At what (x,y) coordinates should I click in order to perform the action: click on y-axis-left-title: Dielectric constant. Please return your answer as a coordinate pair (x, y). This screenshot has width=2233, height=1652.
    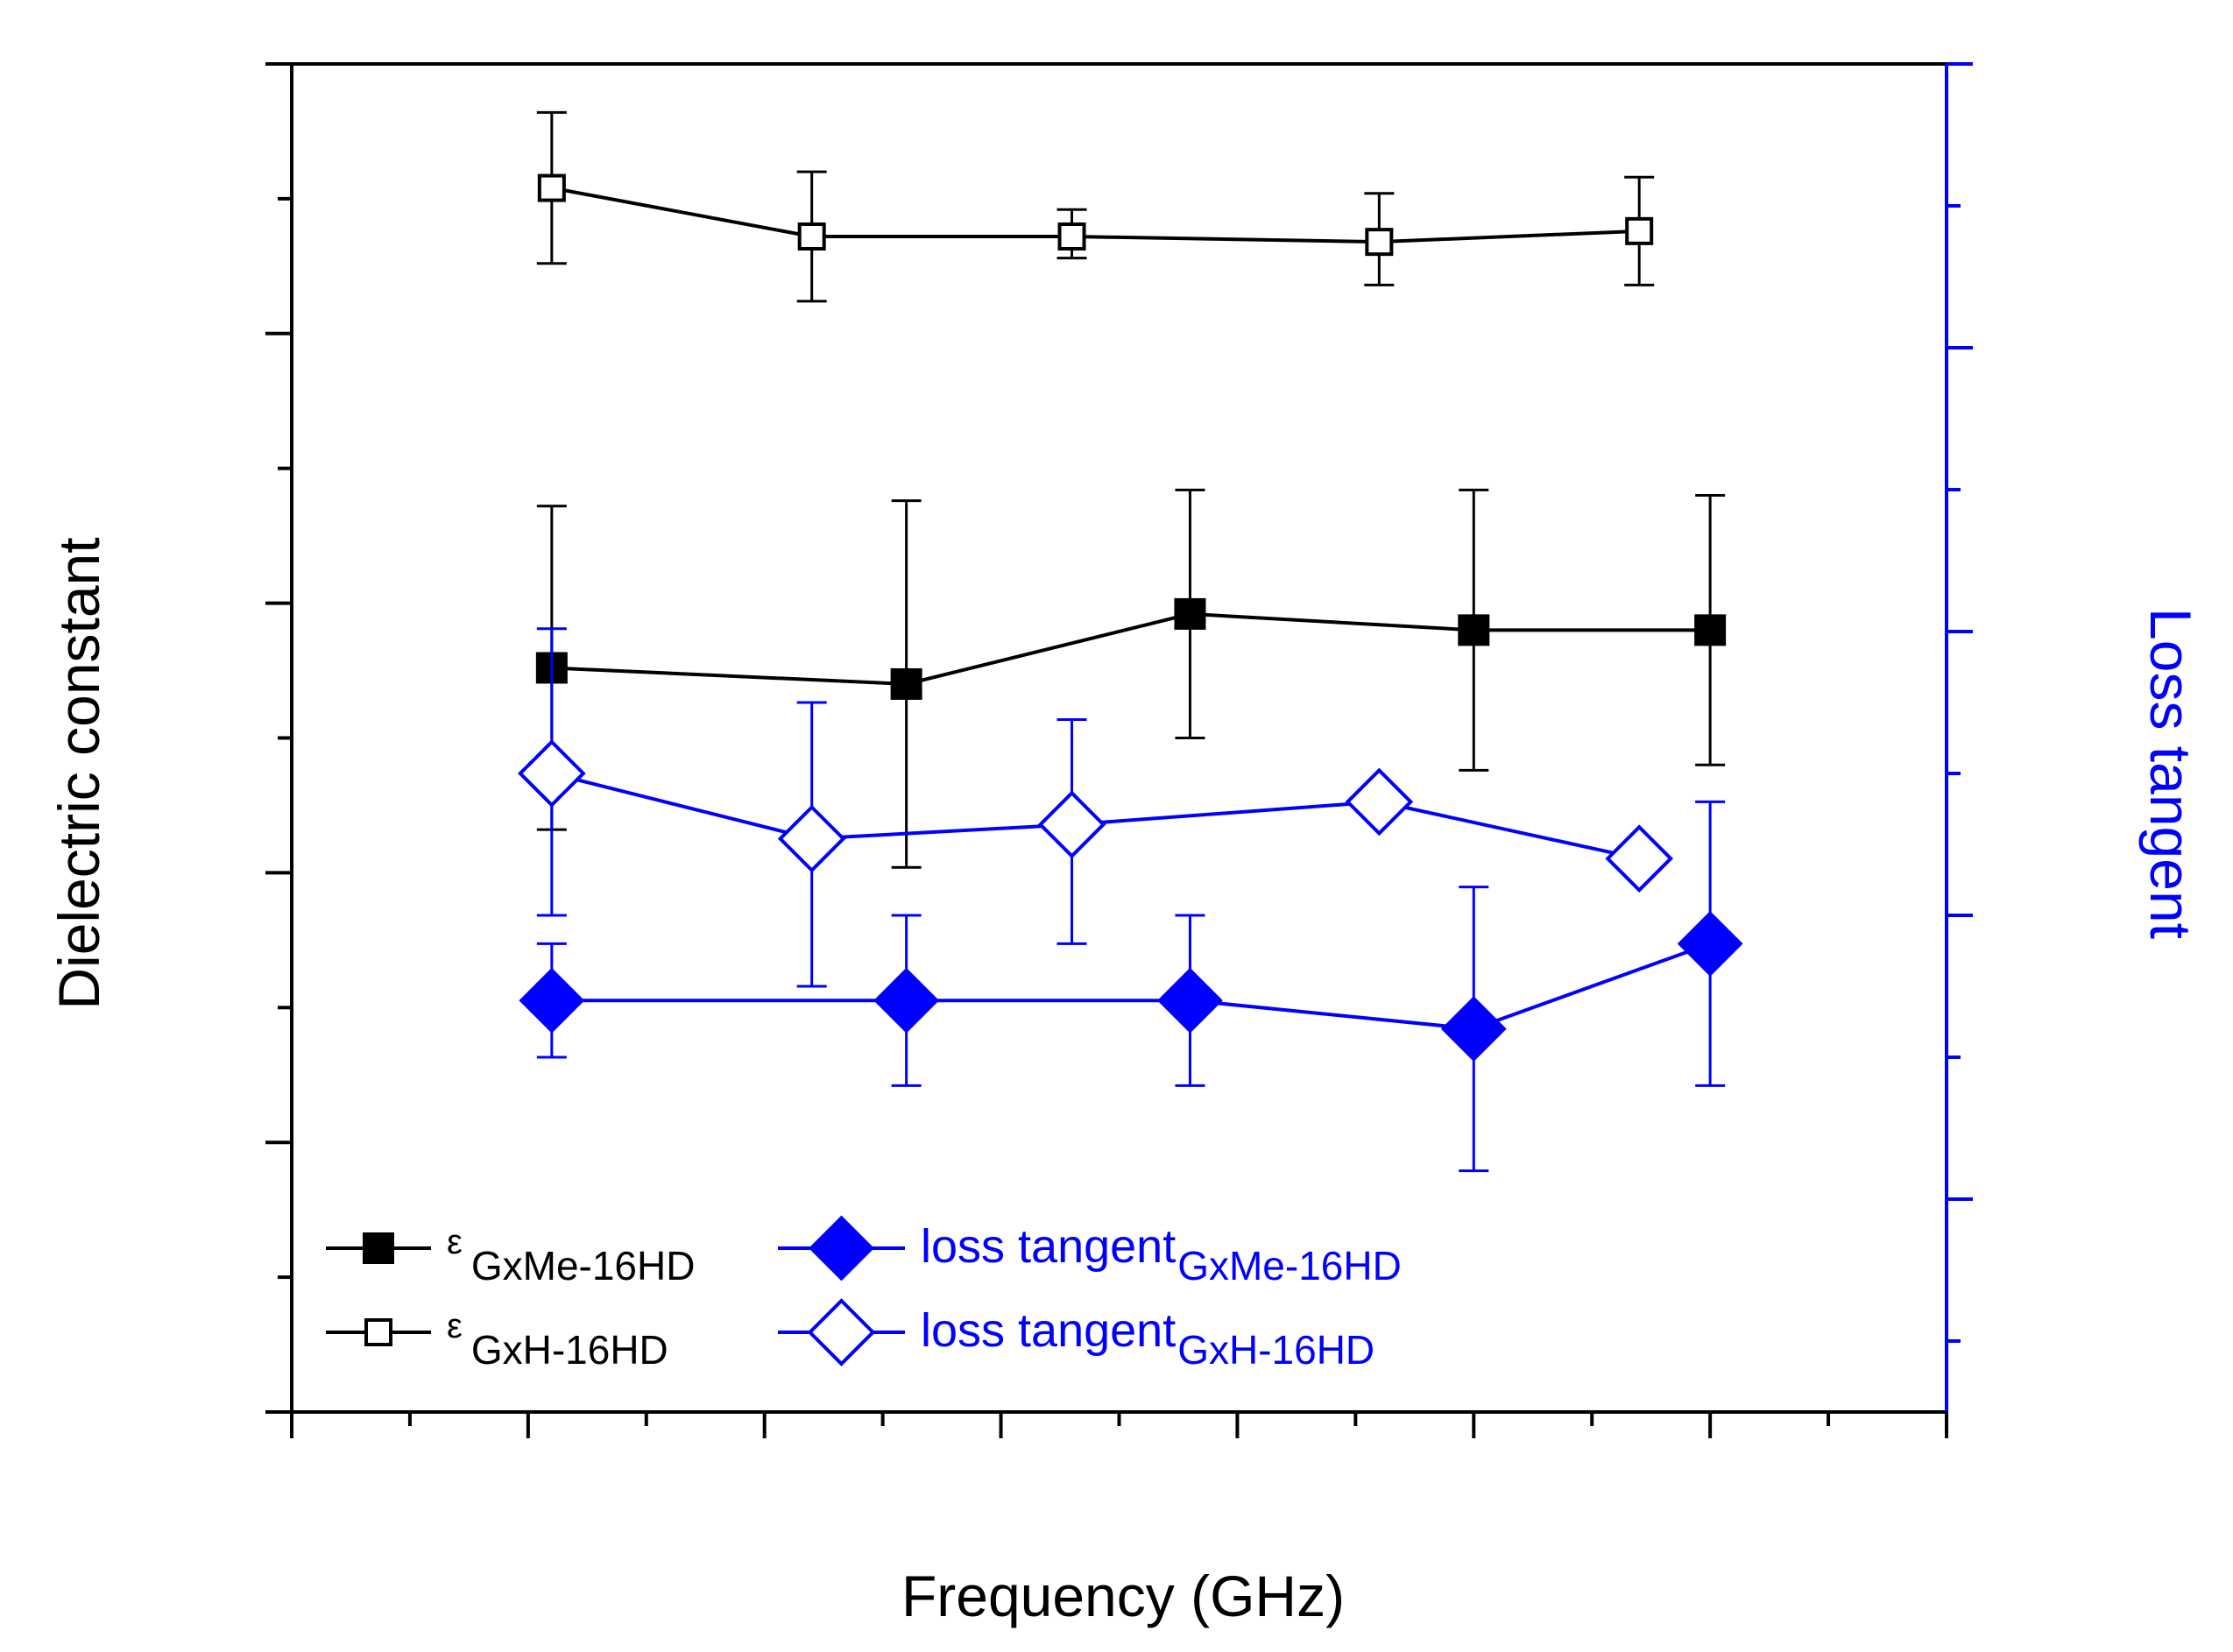
    Looking at the image, I should click on (78, 773).